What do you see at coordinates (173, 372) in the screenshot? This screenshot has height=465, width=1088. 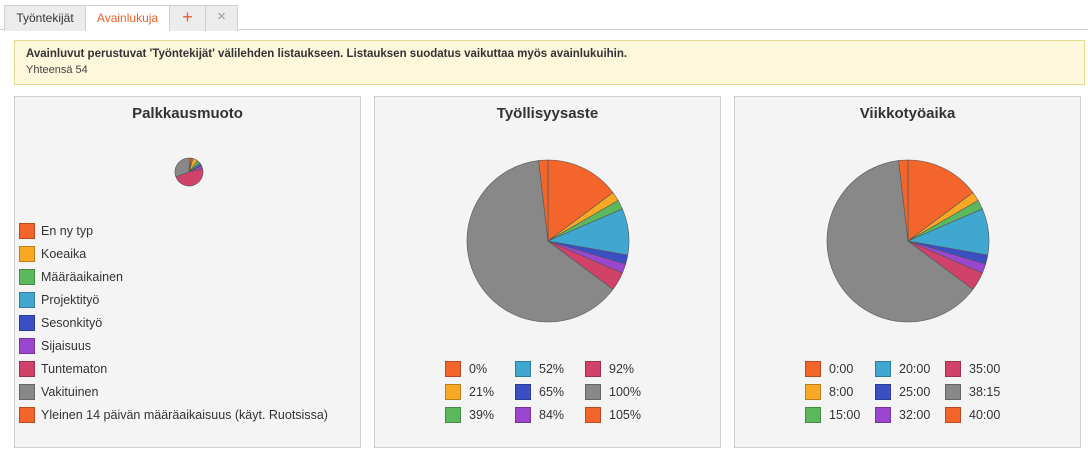 I see `legend-item: Tuntematon` at bounding box center [173, 372].